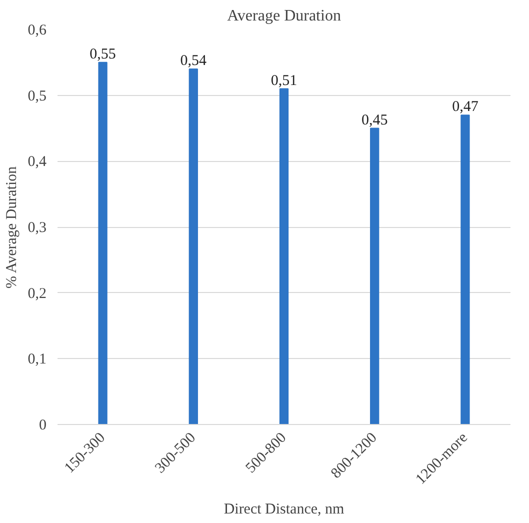 The width and height of the screenshot is (529, 523). Describe the element at coordinates (465, 107) in the screenshot. I see `data-label: 0,47` at that location.